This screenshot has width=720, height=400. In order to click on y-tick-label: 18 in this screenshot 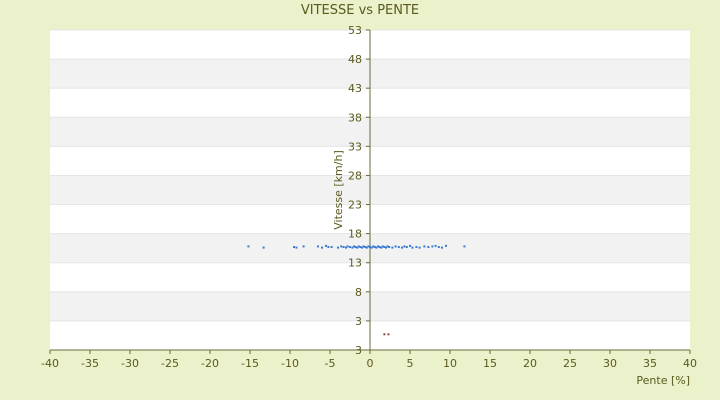, I will do `click(355, 234)`.